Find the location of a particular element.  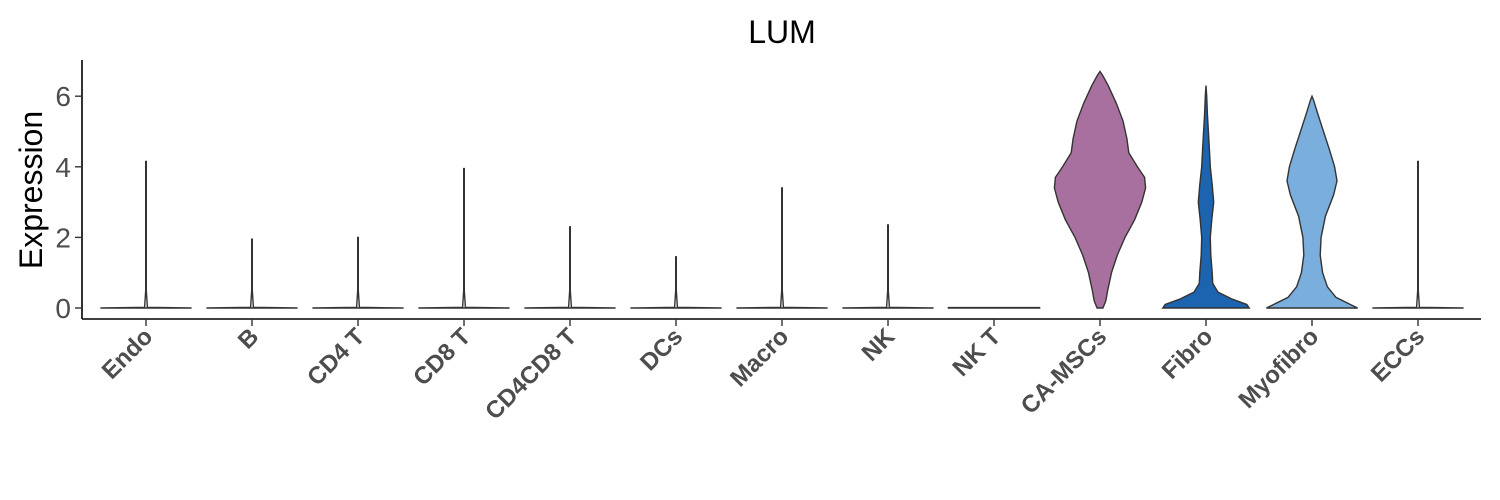

violin-cd8-t is located at coordinates (464, 238).